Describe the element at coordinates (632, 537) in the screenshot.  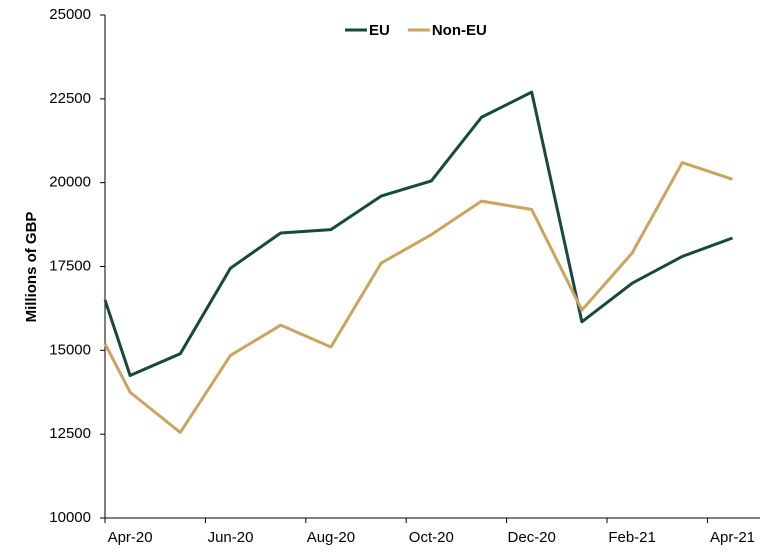
I see `x-tick-label: Feb-21` at that location.